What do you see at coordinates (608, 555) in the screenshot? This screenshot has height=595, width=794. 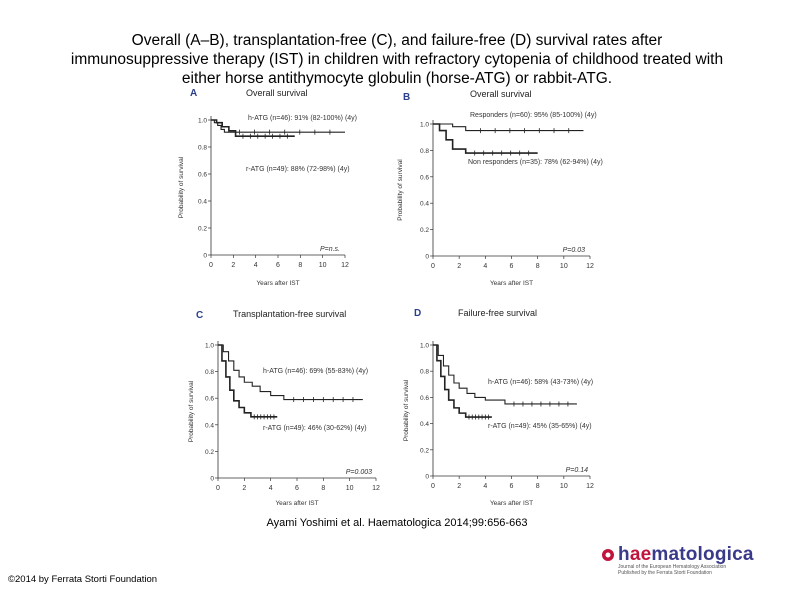 I see `logo-mark-icon` at bounding box center [608, 555].